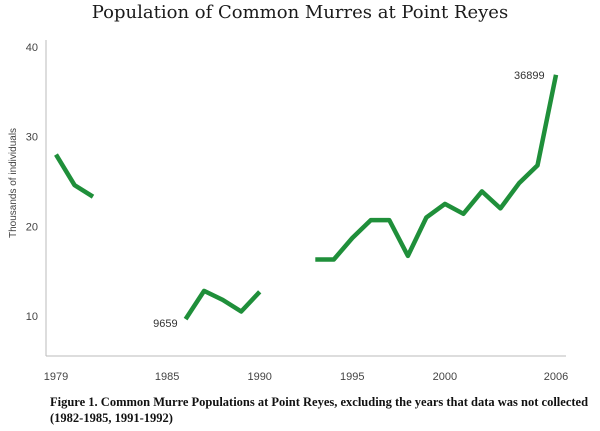 This screenshot has height=431, width=600. What do you see at coordinates (556, 377) in the screenshot?
I see `x-tick-label: 2006` at bounding box center [556, 377].